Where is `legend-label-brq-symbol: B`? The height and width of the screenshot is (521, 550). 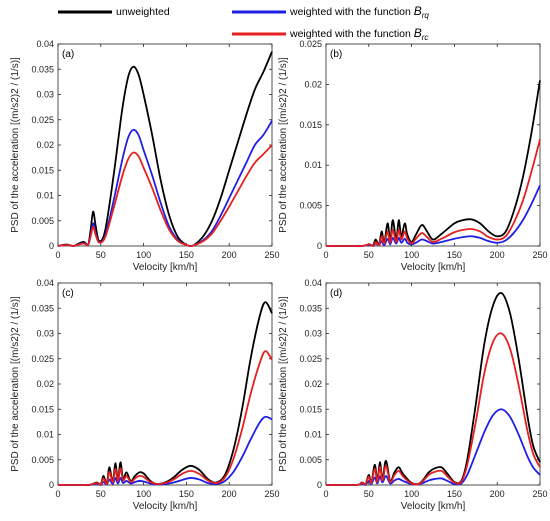
legend-label-brq-symbol: B is located at coordinates (418, 11).